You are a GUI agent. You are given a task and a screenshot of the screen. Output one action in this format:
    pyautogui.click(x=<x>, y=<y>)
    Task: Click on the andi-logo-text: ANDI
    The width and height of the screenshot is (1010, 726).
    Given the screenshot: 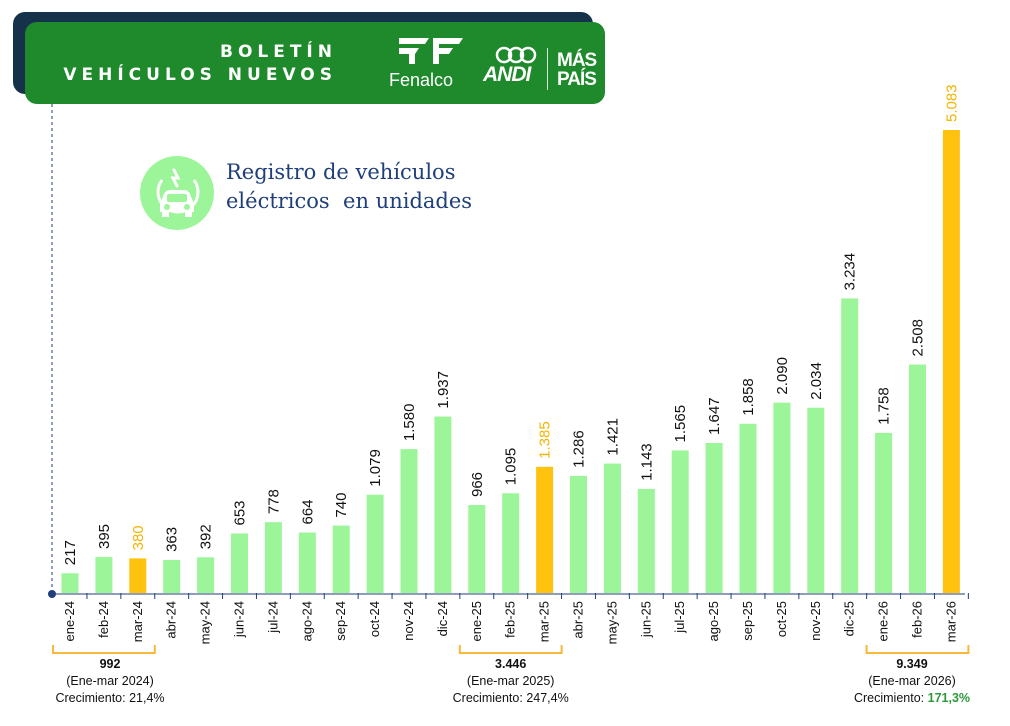 What is the action you would take?
    pyautogui.click(x=507, y=74)
    